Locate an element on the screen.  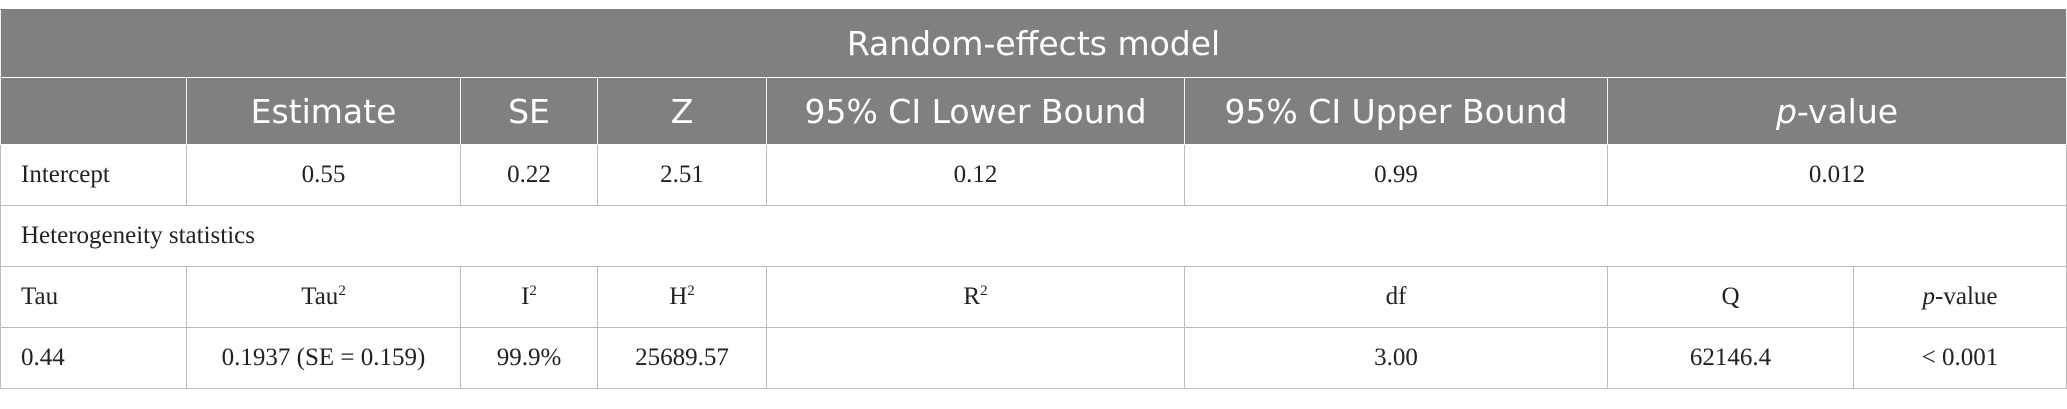
stat-header: H2 is located at coordinates (682, 297).